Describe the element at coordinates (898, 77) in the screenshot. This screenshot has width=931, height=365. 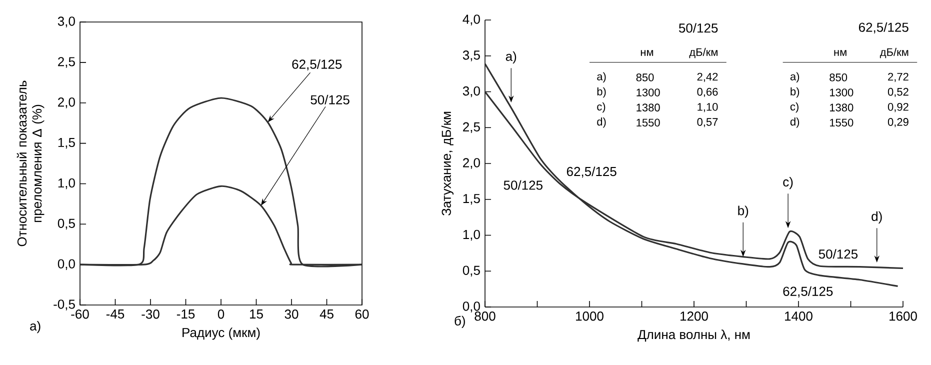
I see `annotation: 2,72` at that location.